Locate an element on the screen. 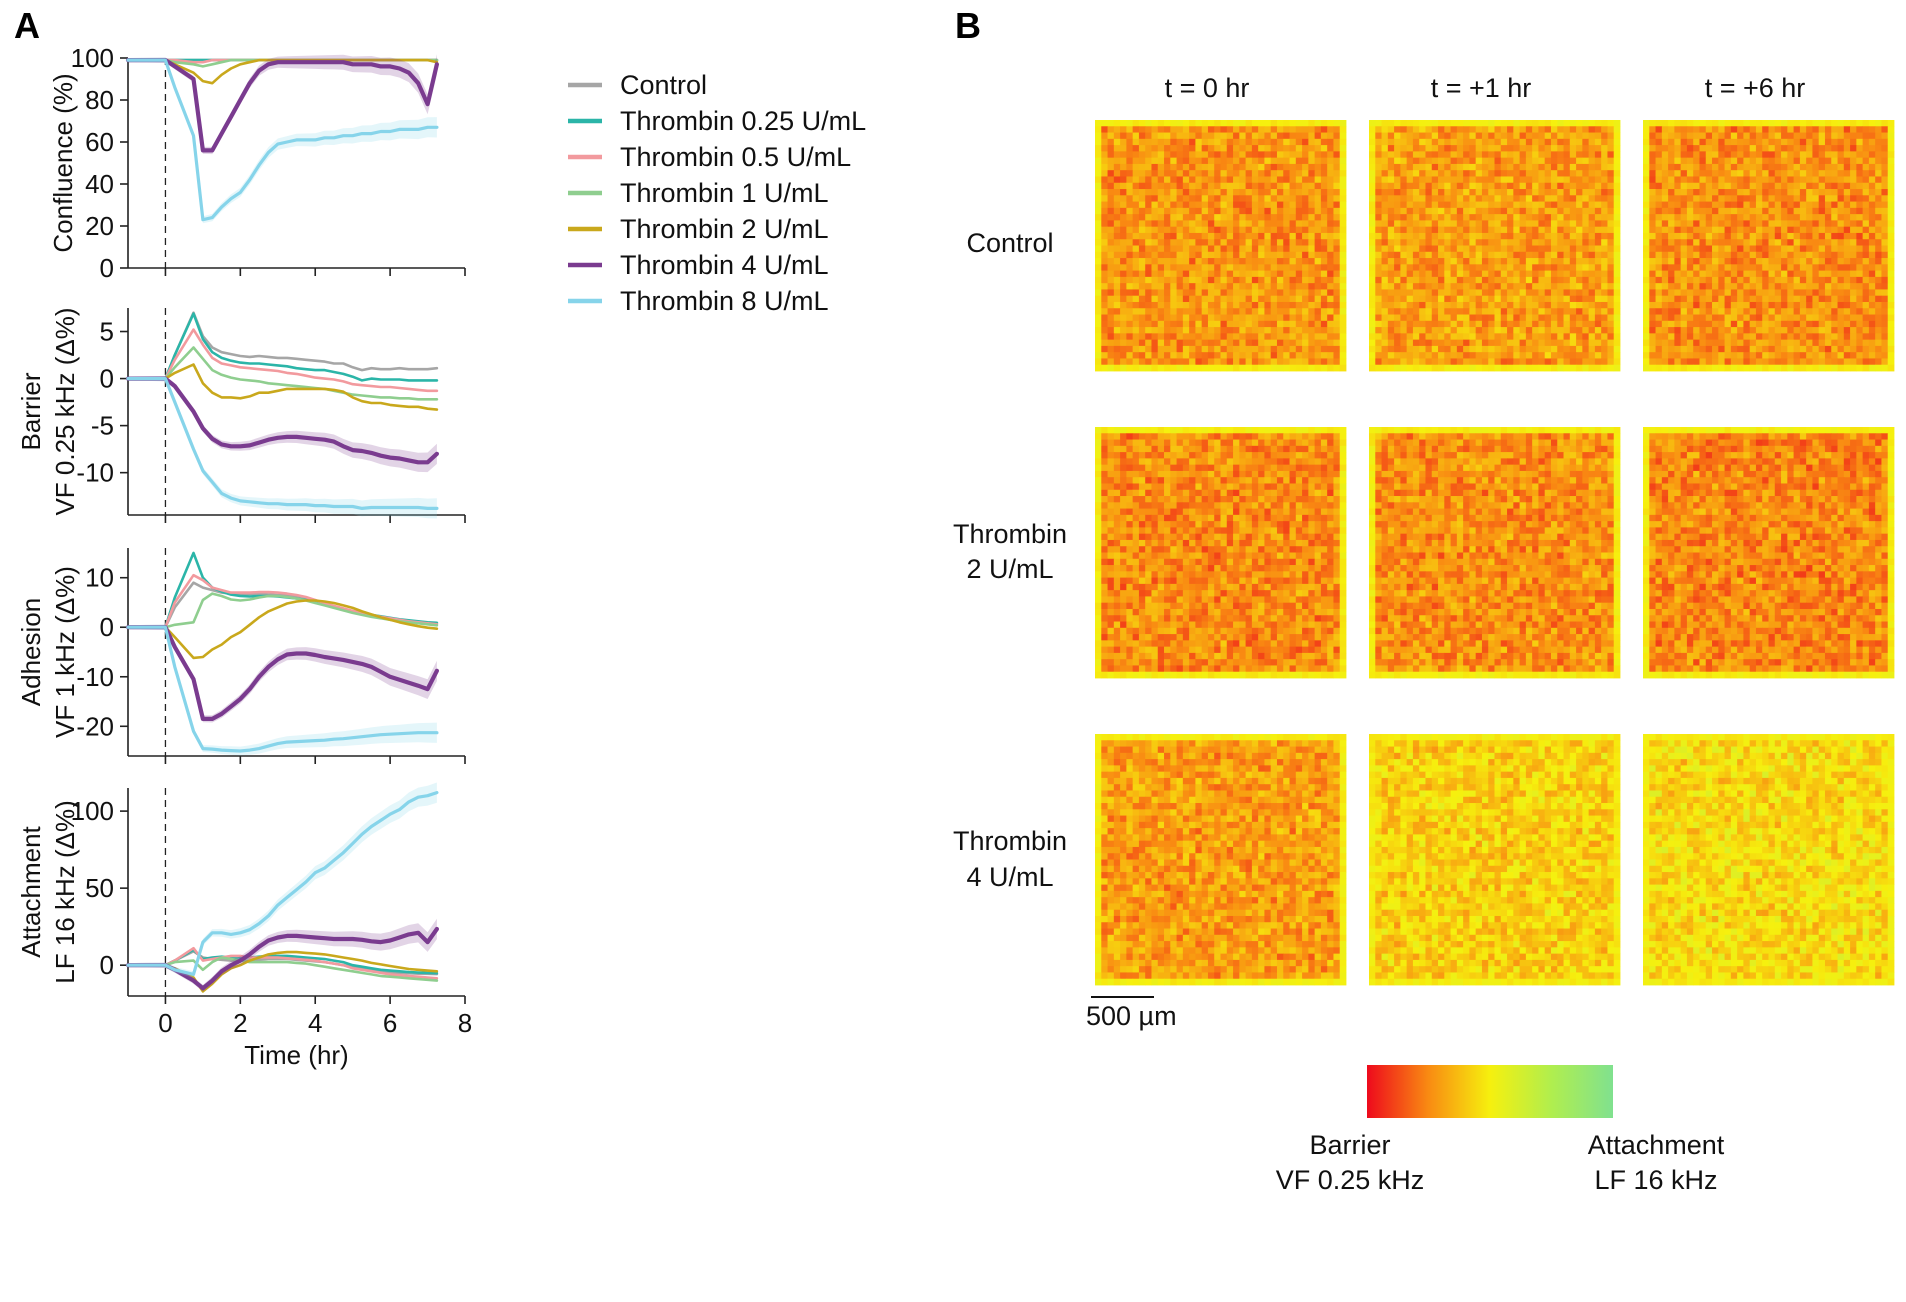 The width and height of the screenshot is (1906, 1302). y-axis-label: Adhesion is located at coordinates (31, 652).